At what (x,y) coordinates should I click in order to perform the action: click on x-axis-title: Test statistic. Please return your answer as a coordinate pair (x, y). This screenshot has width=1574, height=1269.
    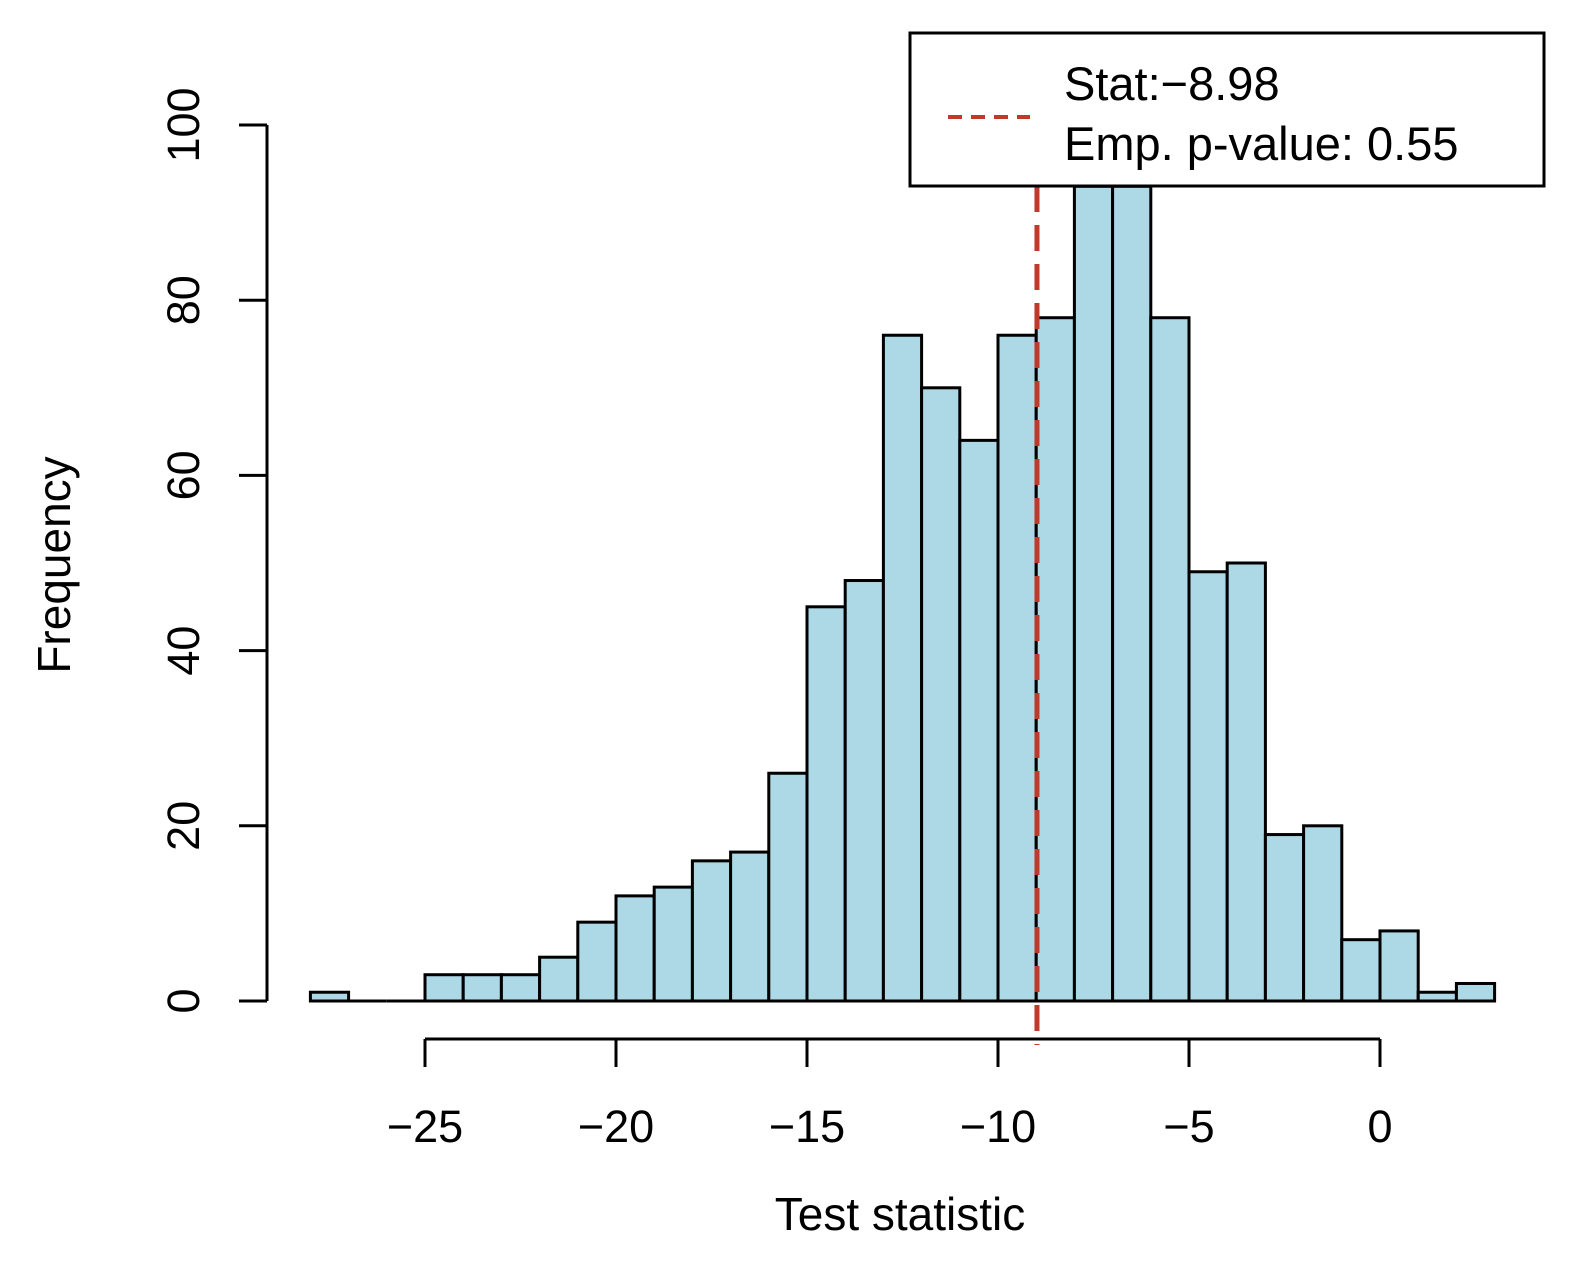
    Looking at the image, I should click on (900, 1214).